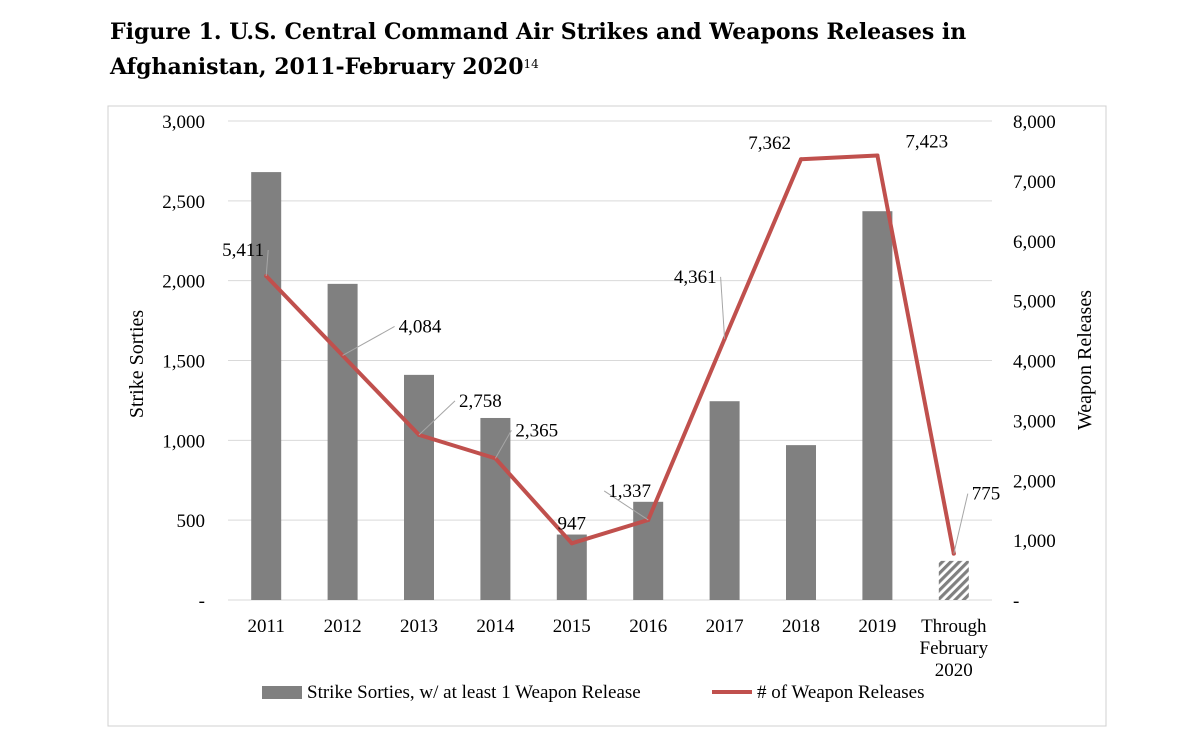 The height and width of the screenshot is (754, 1200). What do you see at coordinates (183, 202) in the screenshot?
I see `y-tick-label: 2,500` at bounding box center [183, 202].